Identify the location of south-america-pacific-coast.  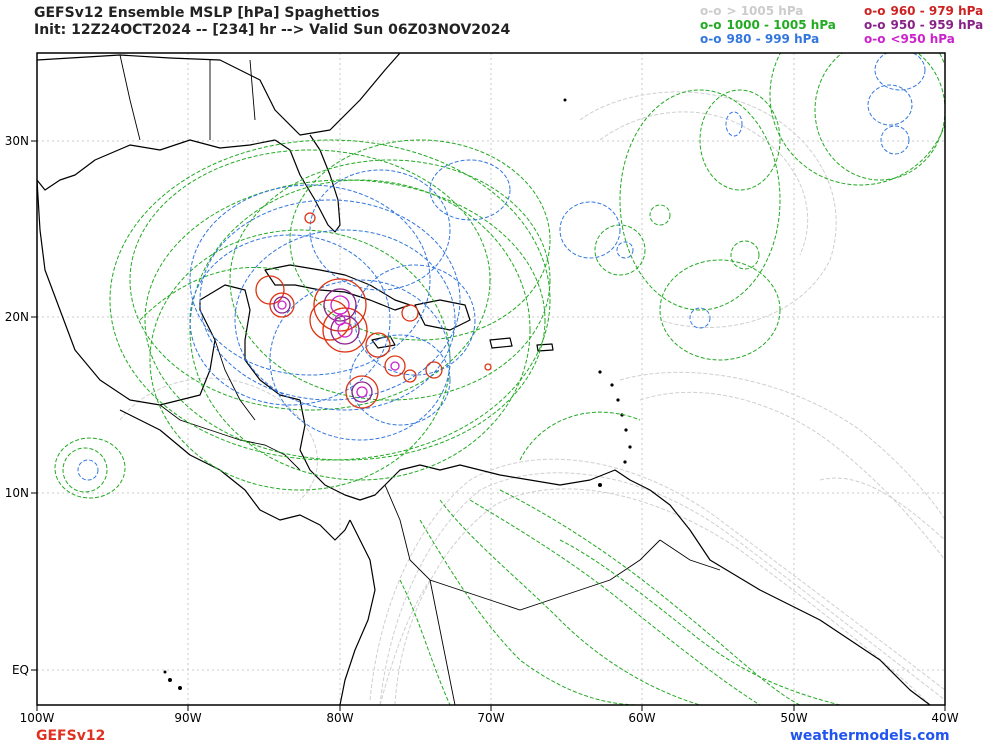
(357, 612).